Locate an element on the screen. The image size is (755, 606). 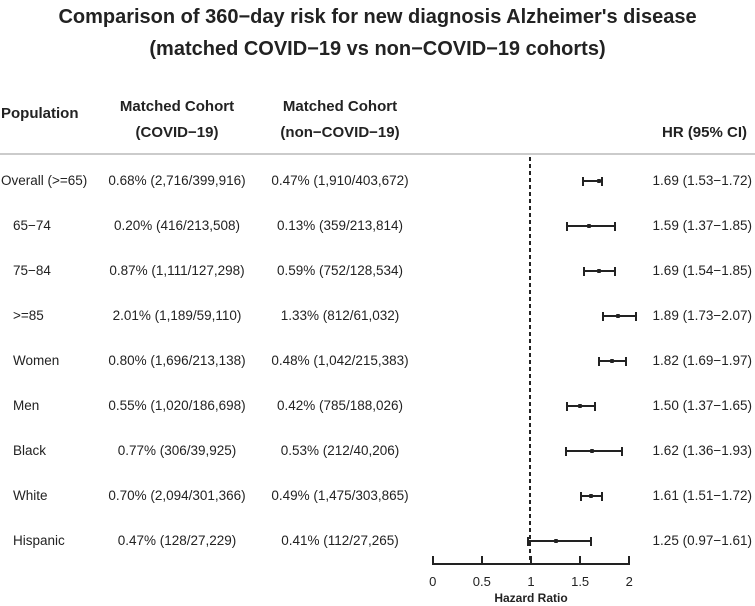
column-header-population: Population is located at coordinates (40, 113).